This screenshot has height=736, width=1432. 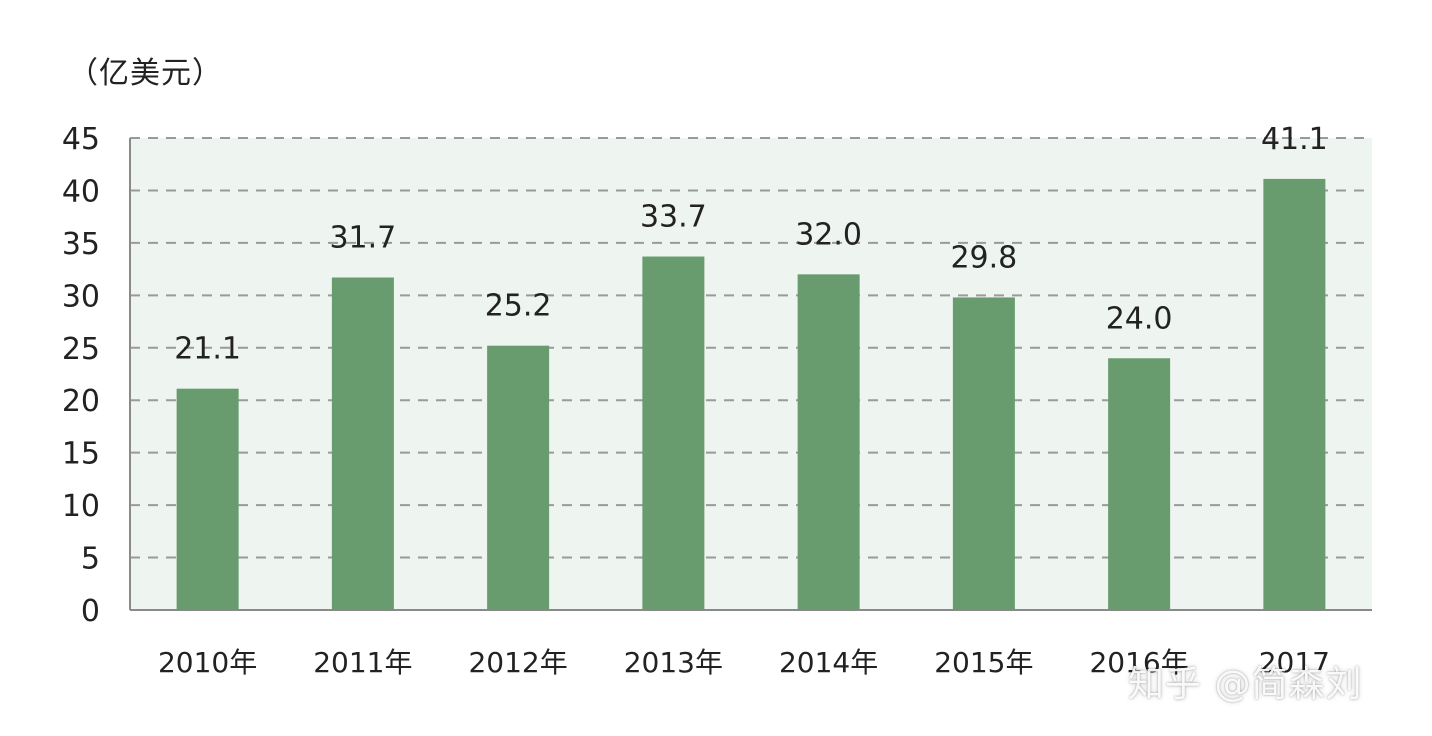 What do you see at coordinates (90, 611) in the screenshot?
I see `y-tick-label: 0` at bounding box center [90, 611].